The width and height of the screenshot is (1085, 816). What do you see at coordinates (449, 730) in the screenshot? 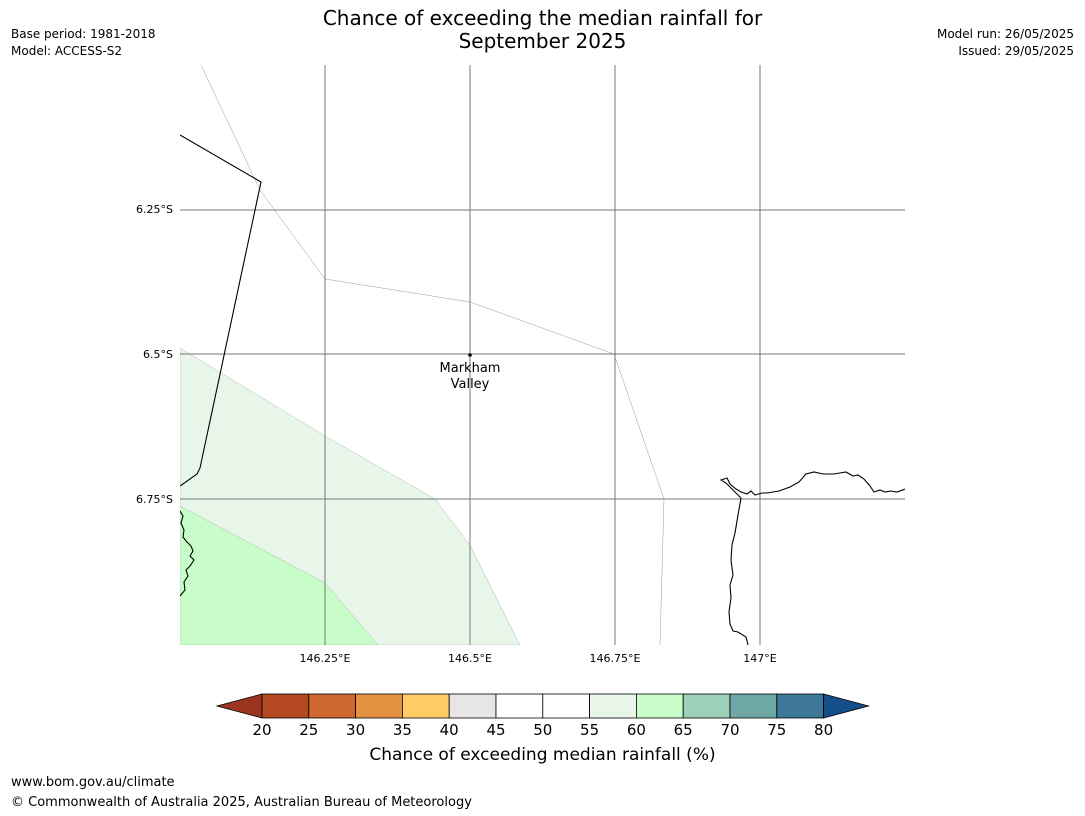
I see `colorbar-tick-label: 40` at bounding box center [449, 730].